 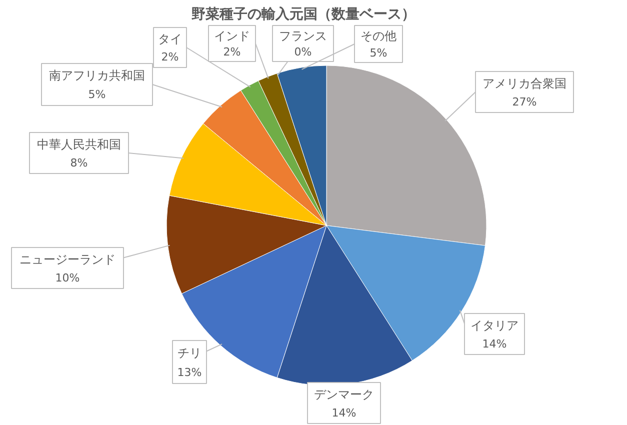 I want to click on category-label: フランス, so click(x=303, y=35).